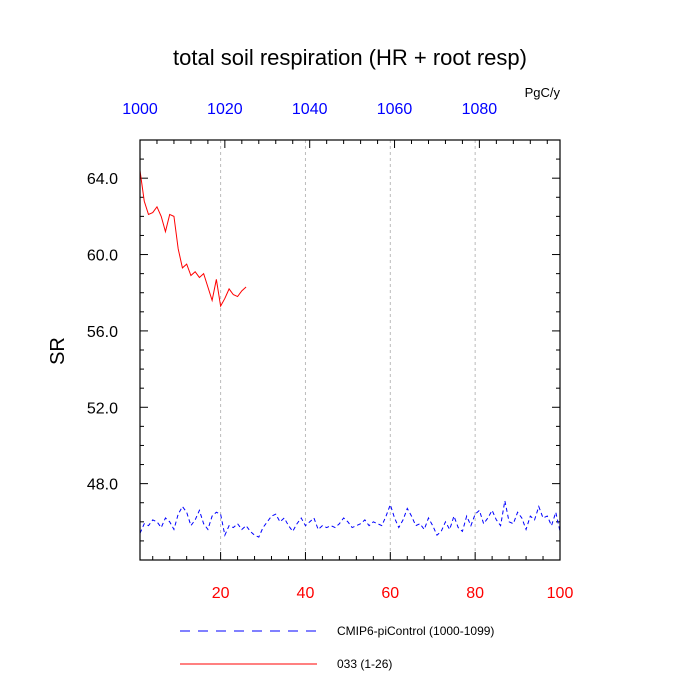 This screenshot has width=700, height=700. I want to click on legend: CMIP6-piControl (1000-1099) 033 (1-26), so click(337, 647).